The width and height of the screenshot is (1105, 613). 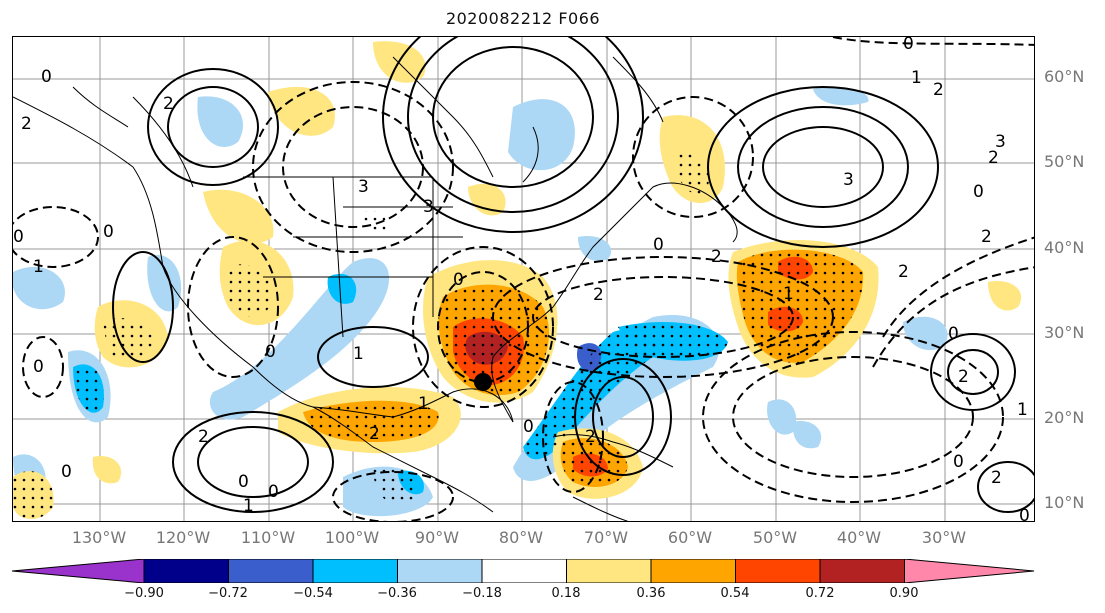 I want to click on colorbar-tick: 0.90, so click(x=904, y=593).